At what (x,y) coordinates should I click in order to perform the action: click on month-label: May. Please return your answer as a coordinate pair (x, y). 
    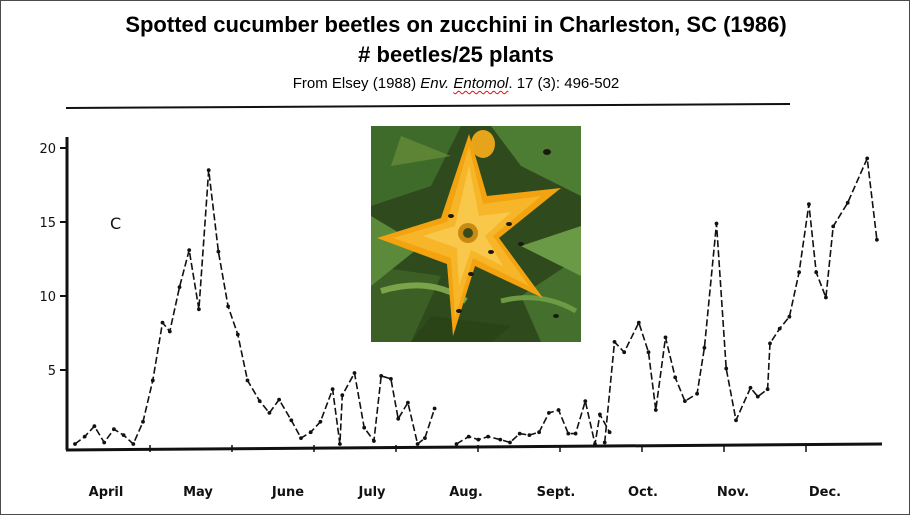
    Looking at the image, I should click on (198, 492).